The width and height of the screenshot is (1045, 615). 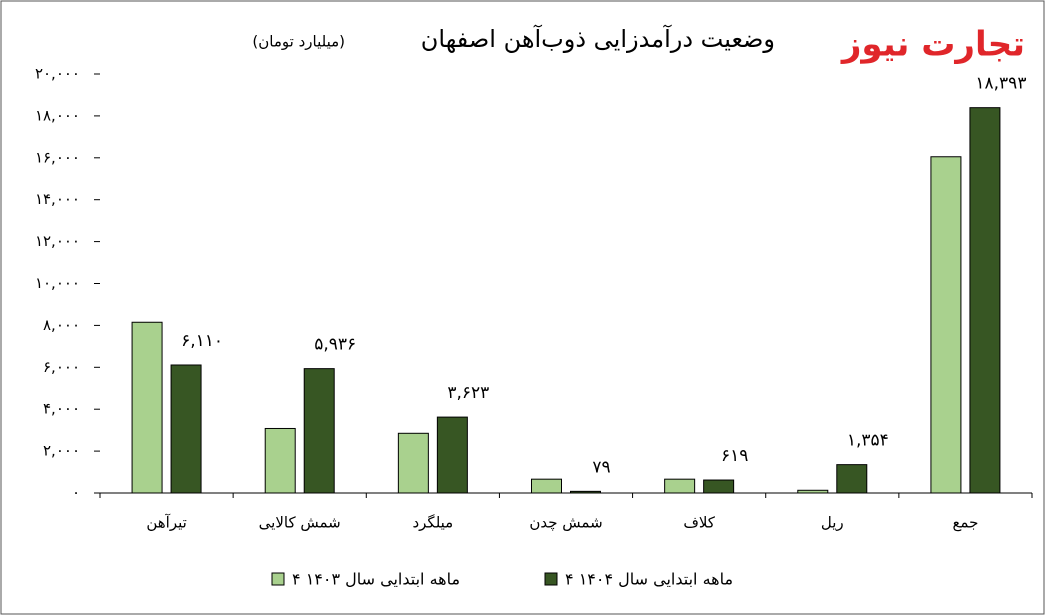 I want to click on x-tick-label: تیرآهن, so click(x=166, y=523).